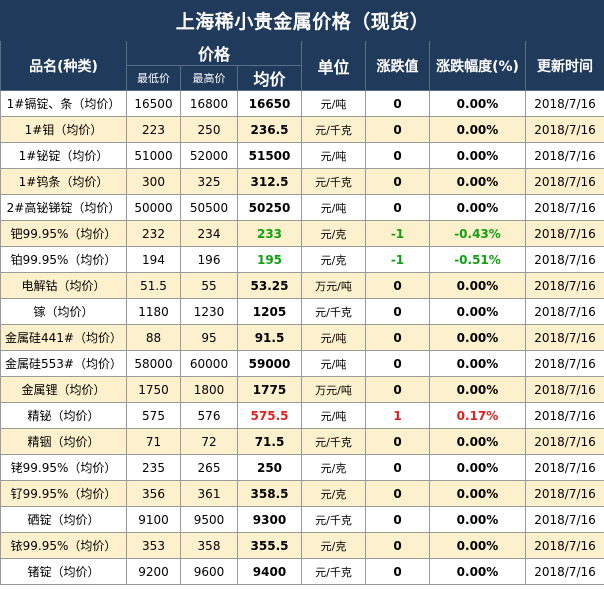  I want to click on cell-name: 铱99.95%（均价）, so click(63, 545).